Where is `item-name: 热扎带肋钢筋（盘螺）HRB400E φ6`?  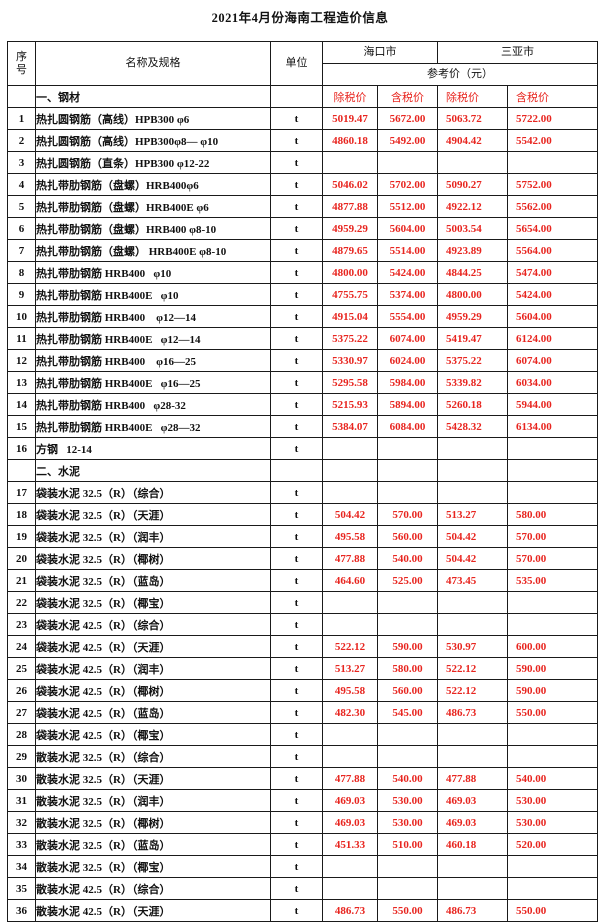 item-name: 热扎带肋钢筋（盘螺）HRB400E φ6 is located at coordinates (153, 206).